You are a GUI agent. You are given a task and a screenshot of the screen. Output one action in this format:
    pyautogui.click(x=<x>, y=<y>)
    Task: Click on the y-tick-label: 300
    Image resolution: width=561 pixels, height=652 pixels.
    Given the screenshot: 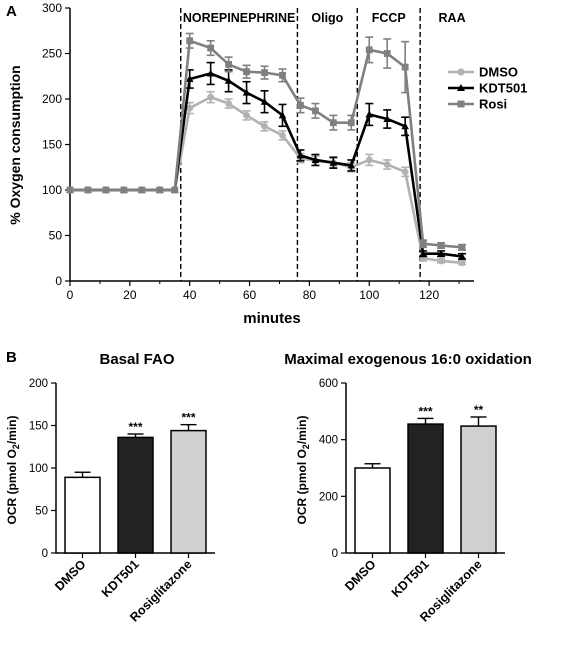 What is the action you would take?
    pyautogui.click(x=52, y=8)
    